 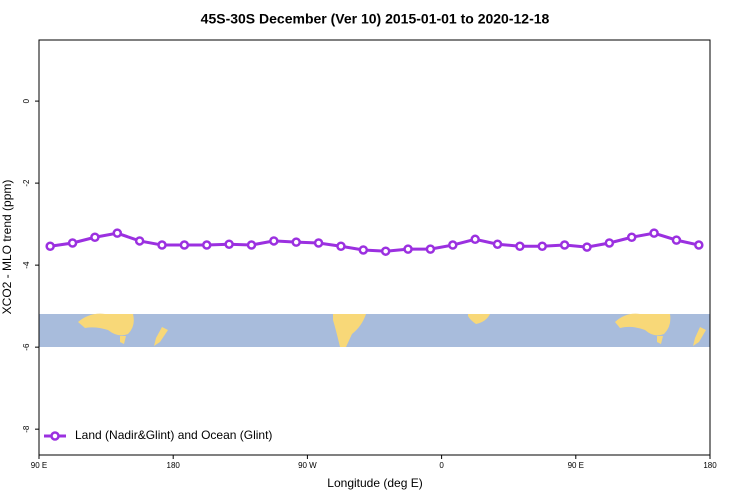 I want to click on legend-label: Land (Nadir&Glint) and Ocean (Glint), so click(x=173, y=435).